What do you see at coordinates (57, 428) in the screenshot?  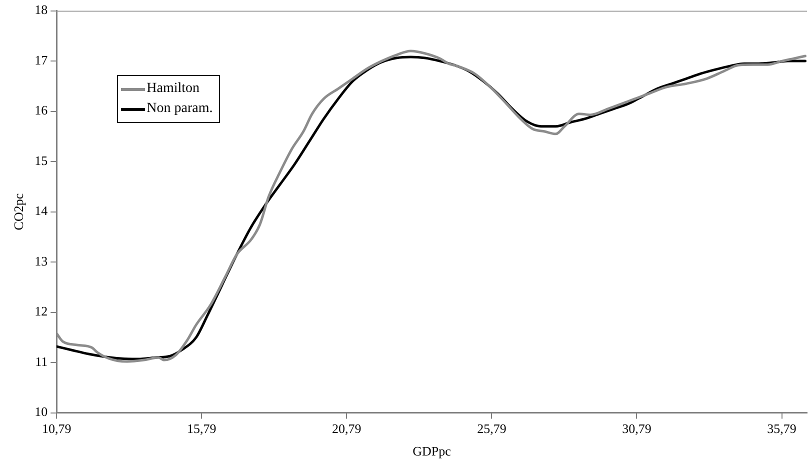 I see `x-tick-label: 10,79` at bounding box center [57, 428].